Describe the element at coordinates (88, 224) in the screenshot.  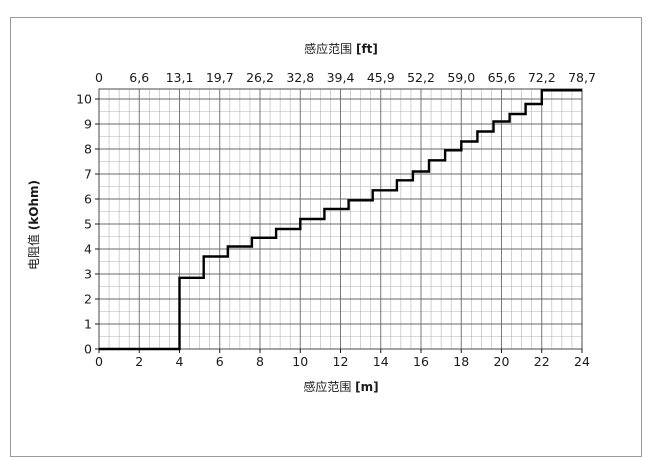
I see `y-tick-label: 5` at that location.